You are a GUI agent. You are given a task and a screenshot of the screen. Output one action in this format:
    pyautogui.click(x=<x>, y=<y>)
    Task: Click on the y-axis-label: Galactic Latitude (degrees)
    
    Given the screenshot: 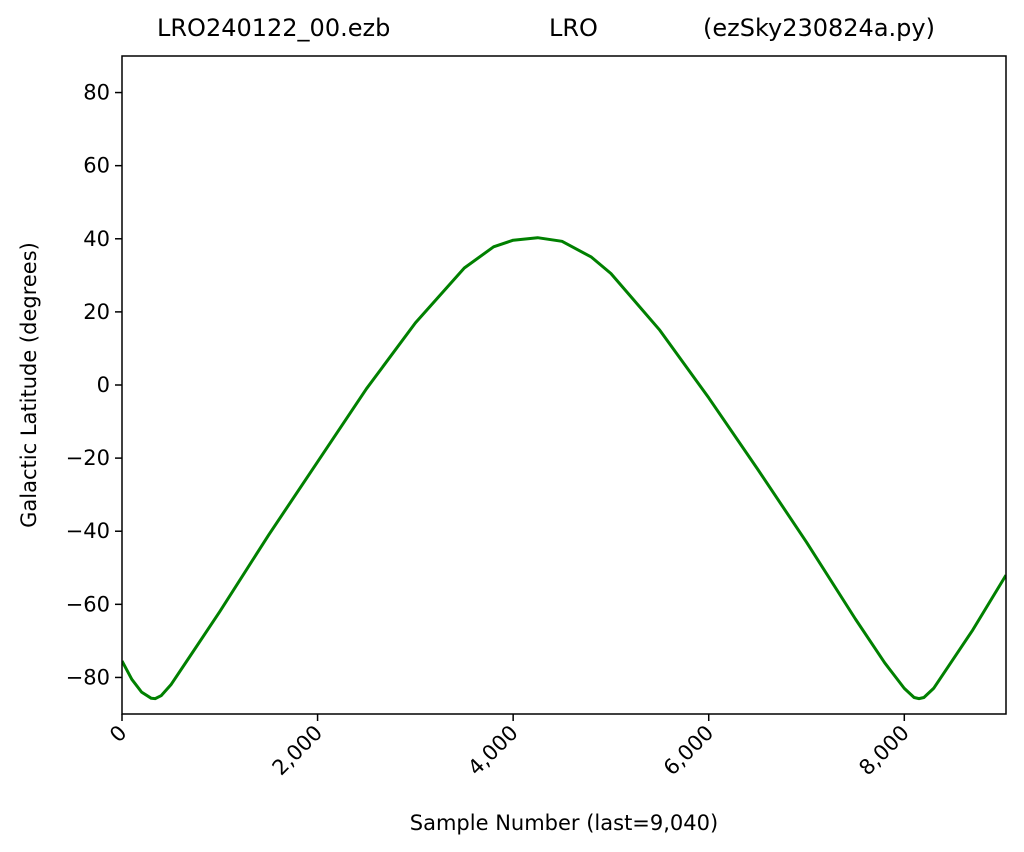 What is the action you would take?
    pyautogui.click(x=29, y=385)
    